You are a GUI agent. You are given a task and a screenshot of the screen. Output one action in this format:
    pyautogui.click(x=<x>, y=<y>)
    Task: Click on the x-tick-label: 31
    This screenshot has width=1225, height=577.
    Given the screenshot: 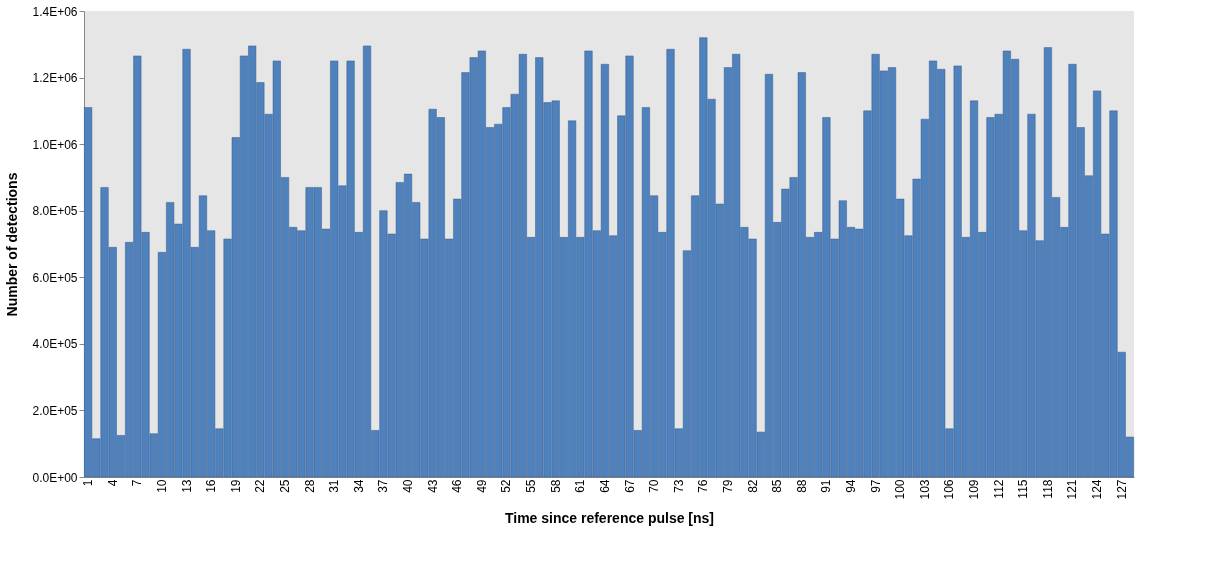 What is the action you would take?
    pyautogui.click(x=334, y=486)
    